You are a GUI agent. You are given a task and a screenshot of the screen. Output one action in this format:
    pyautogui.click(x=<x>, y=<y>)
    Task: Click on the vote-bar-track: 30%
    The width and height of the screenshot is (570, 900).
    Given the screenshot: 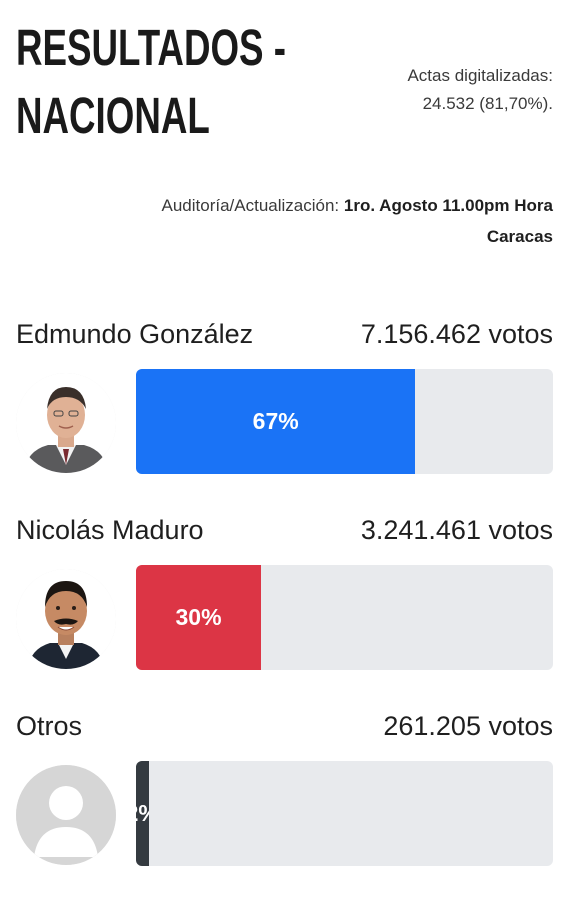 What is the action you would take?
    pyautogui.click(x=344, y=617)
    